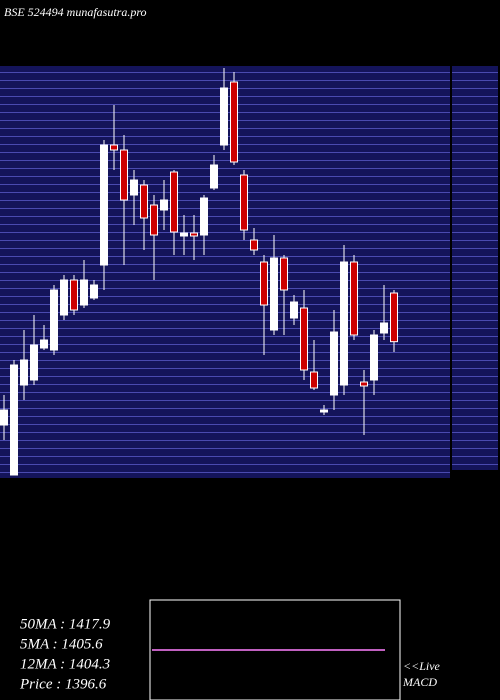 Image resolution: width=500 pixels, height=700 pixels. What do you see at coordinates (422, 666) in the screenshot?
I see `note: <<Live` at bounding box center [422, 666].